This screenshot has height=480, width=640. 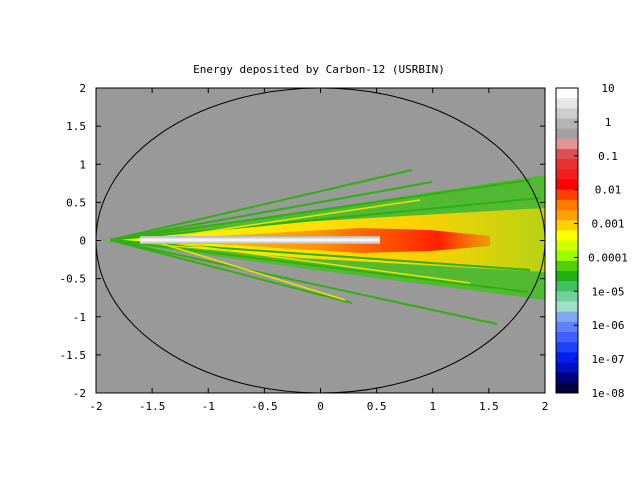 What do you see at coordinates (608, 122) in the screenshot?
I see `colorbar-tick-label: 1` at bounding box center [608, 122].